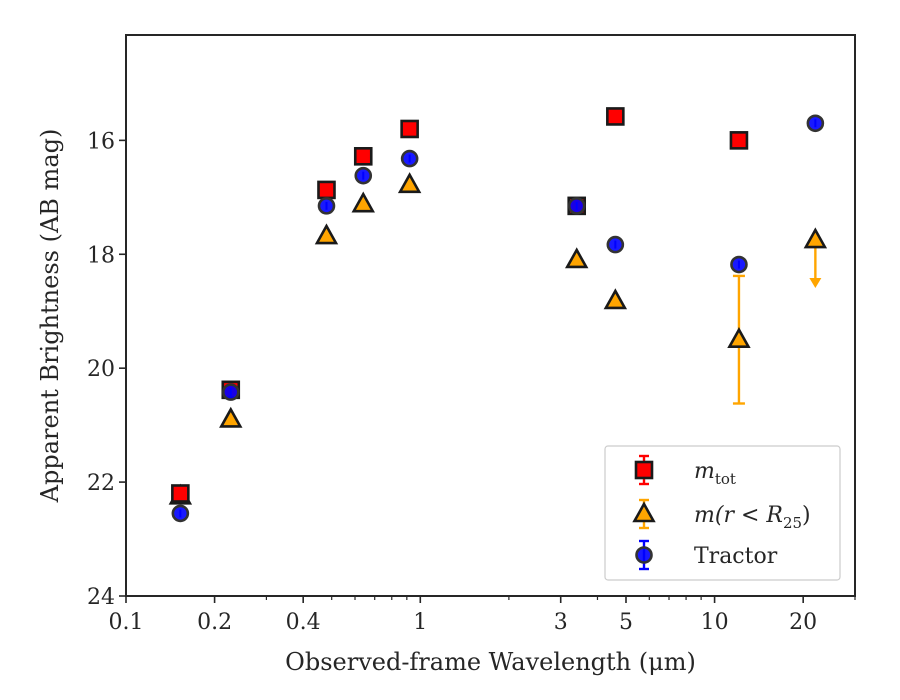  I want to click on legend-label-mr25: m(r < R25), so click(752, 517).